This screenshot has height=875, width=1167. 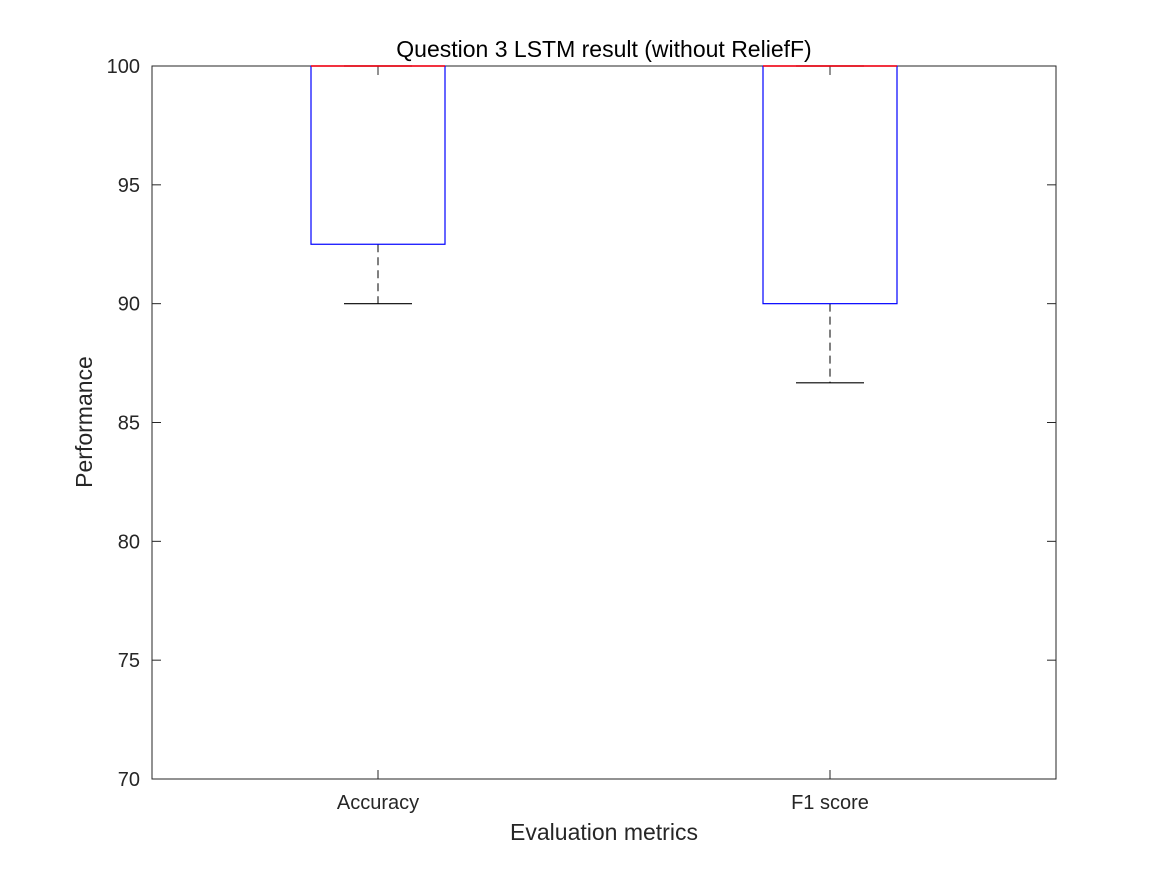 What do you see at coordinates (378, 803) in the screenshot?
I see `x-tick-label: Accuracy` at bounding box center [378, 803].